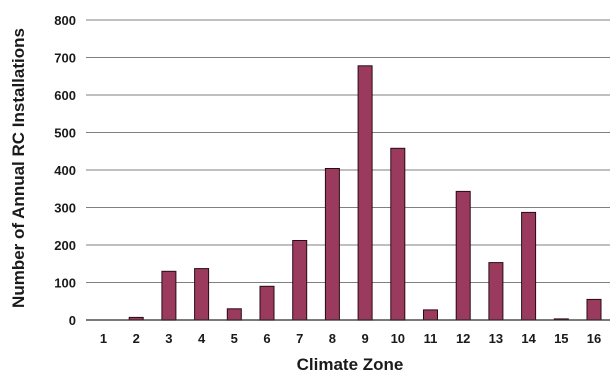 This screenshot has width=610, height=379. What do you see at coordinates (463, 338) in the screenshot?
I see `x-tick-label: 12` at bounding box center [463, 338].